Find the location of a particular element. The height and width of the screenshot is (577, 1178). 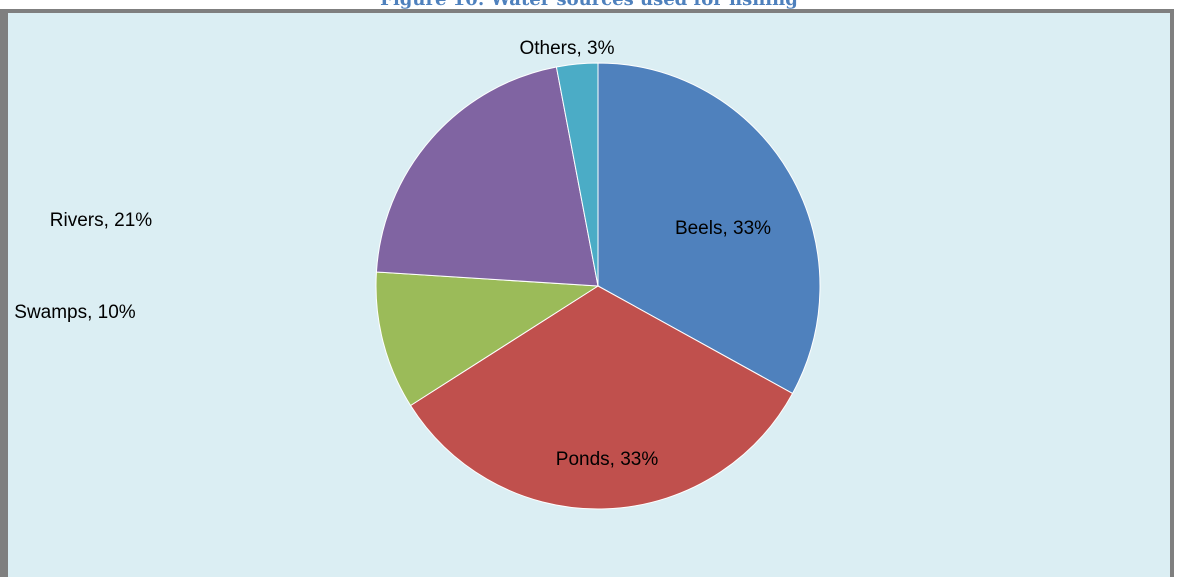

pie-slice-beels is located at coordinates (709, 228).